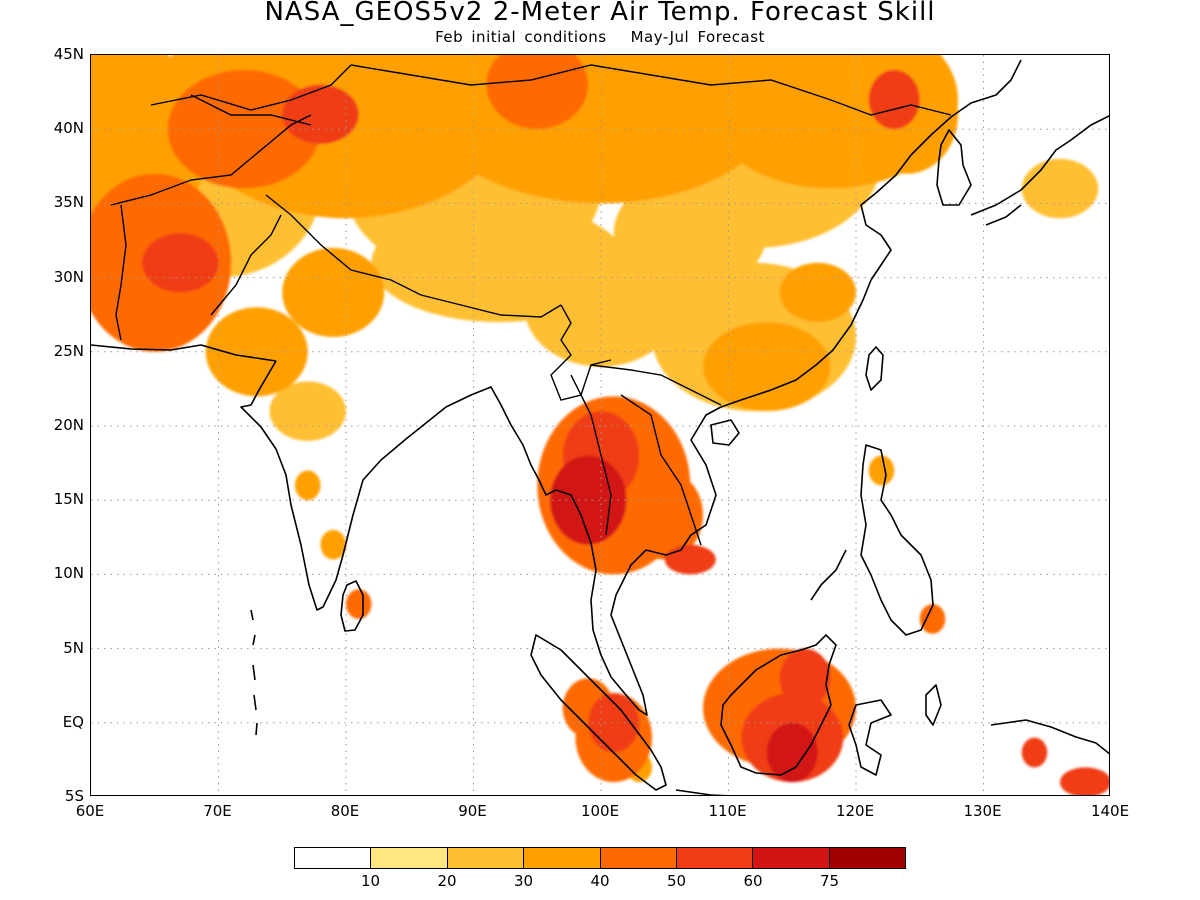 The image size is (1200, 900). What do you see at coordinates (1049, 737) in the screenshot?
I see `coast-new-guinea` at bounding box center [1049, 737].